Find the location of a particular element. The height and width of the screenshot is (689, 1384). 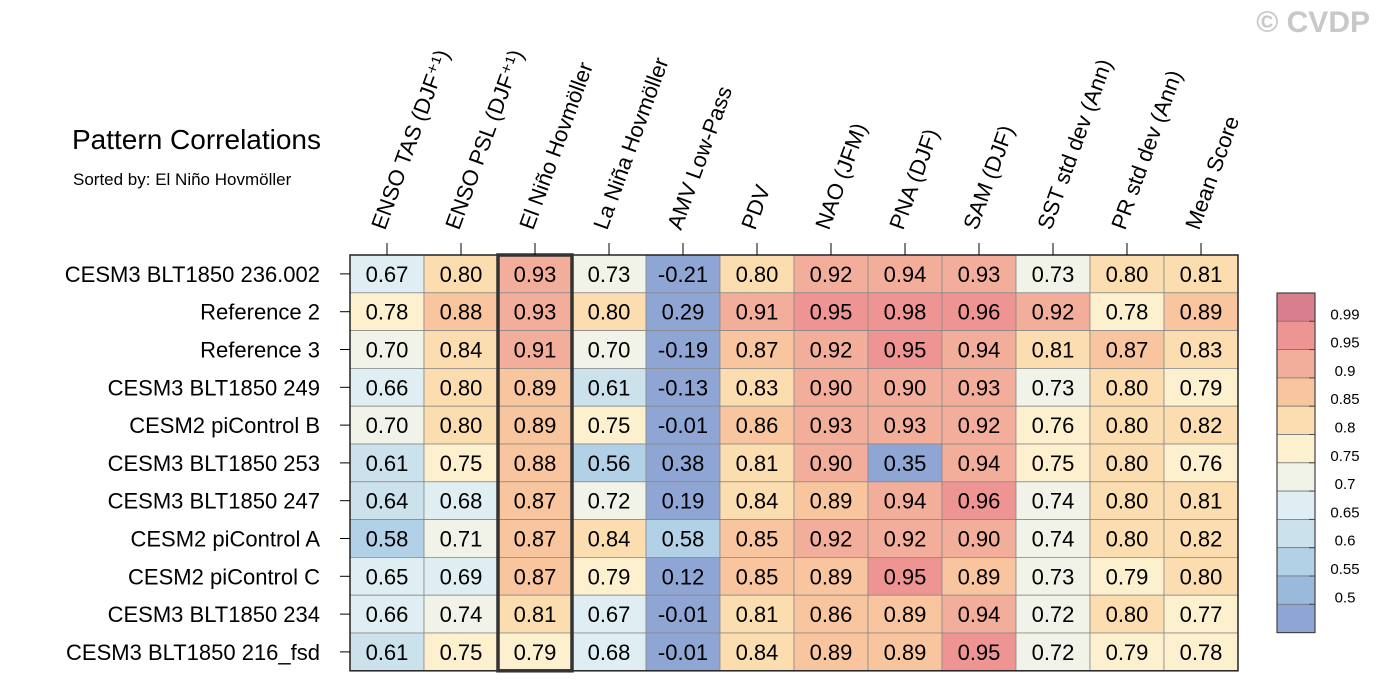

cell-value: 0.94 is located at coordinates (979, 463).